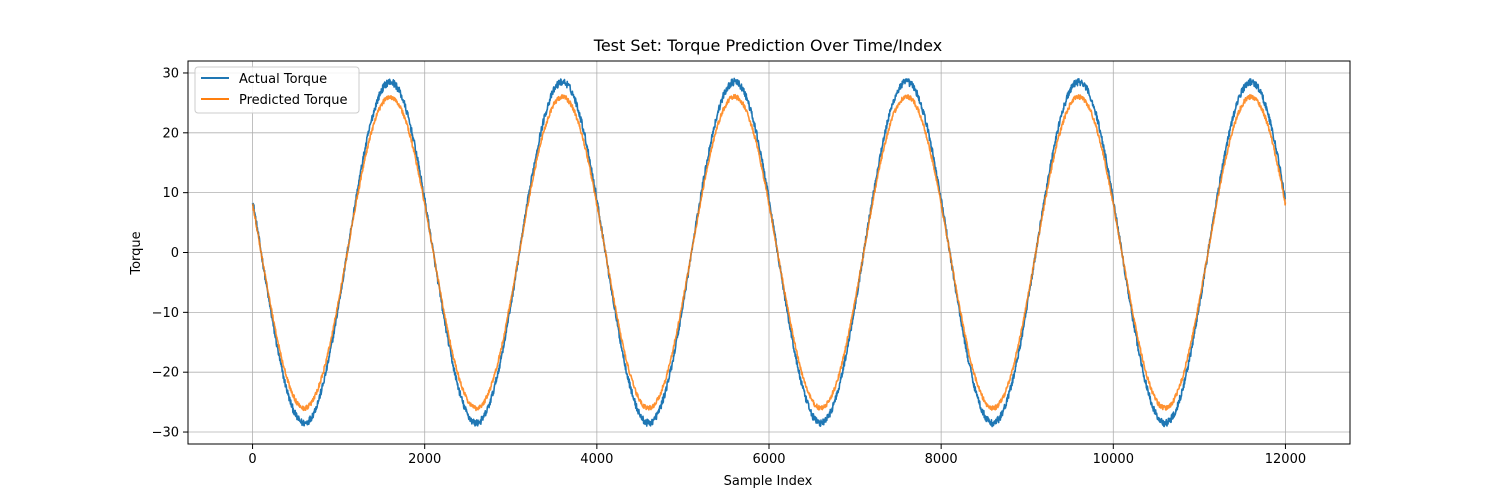  What do you see at coordinates (1285, 459) in the screenshot?
I see `x-tick-label: 12000` at bounding box center [1285, 459].